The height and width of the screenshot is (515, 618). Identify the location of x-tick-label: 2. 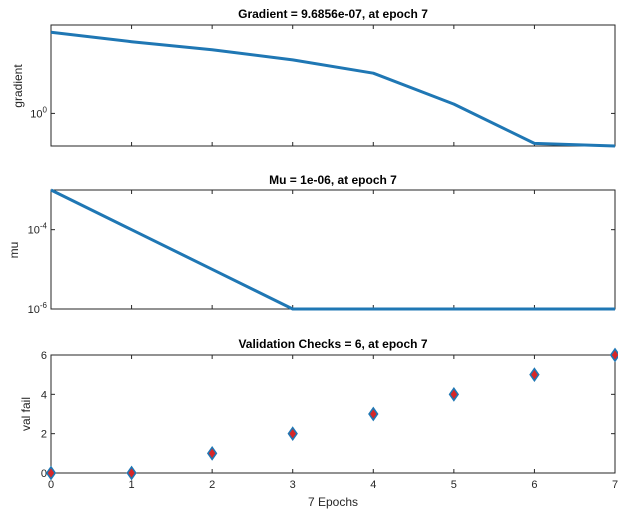
(212, 485).